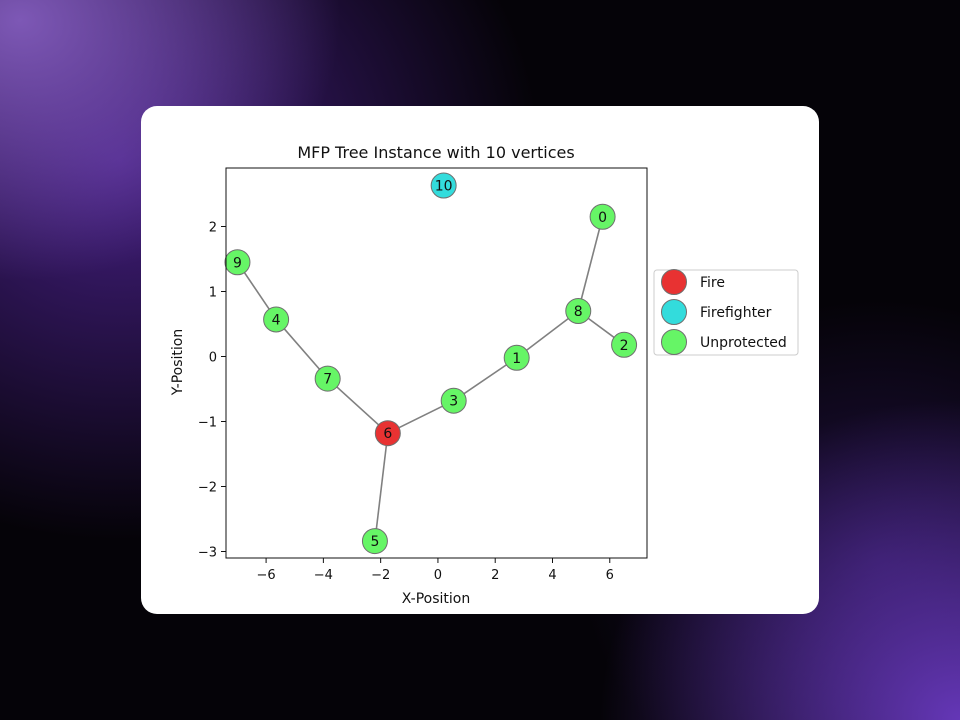 This screenshot has width=960, height=720. What do you see at coordinates (207, 553) in the screenshot?
I see `y-tick-label: −3` at bounding box center [207, 553].